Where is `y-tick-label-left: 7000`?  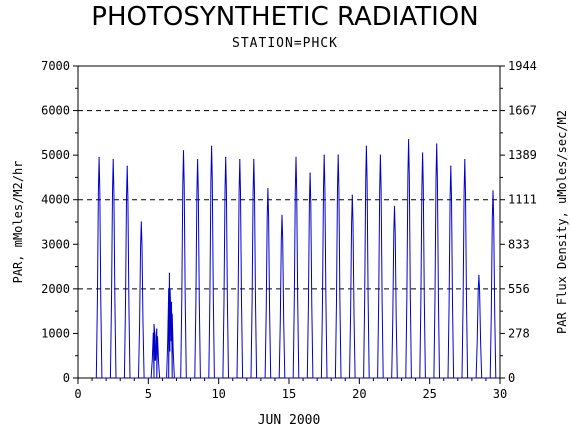 y-tick-label-left: 7000 is located at coordinates (55, 66).